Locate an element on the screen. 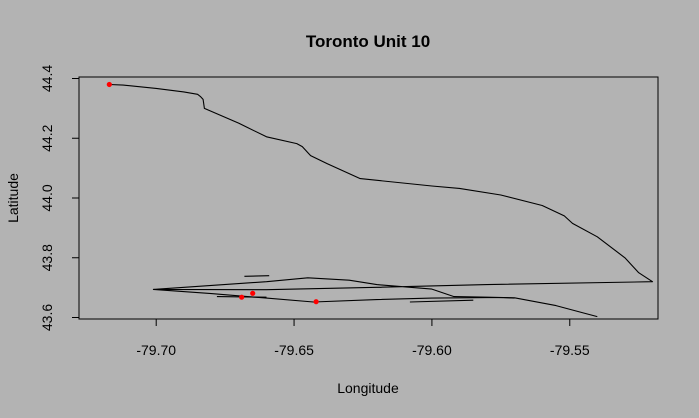 This screenshot has height=418, width=699. y-tick-label: 43.8 is located at coordinates (47, 257).